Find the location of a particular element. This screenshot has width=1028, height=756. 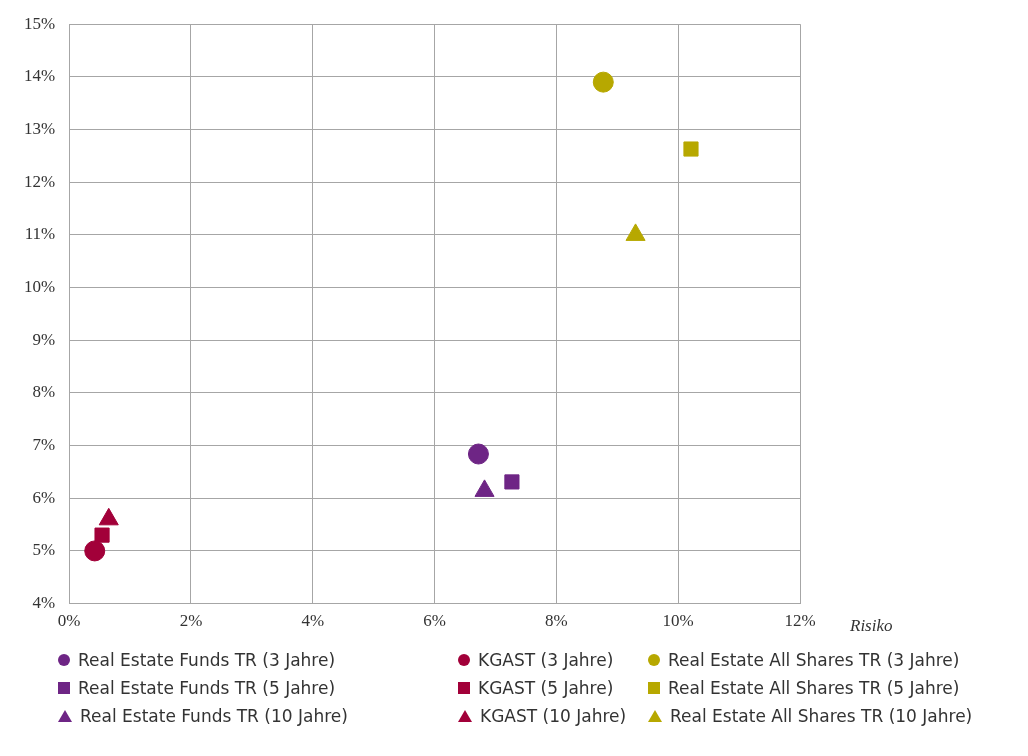

x-tick-label: 2% is located at coordinates (191, 621).